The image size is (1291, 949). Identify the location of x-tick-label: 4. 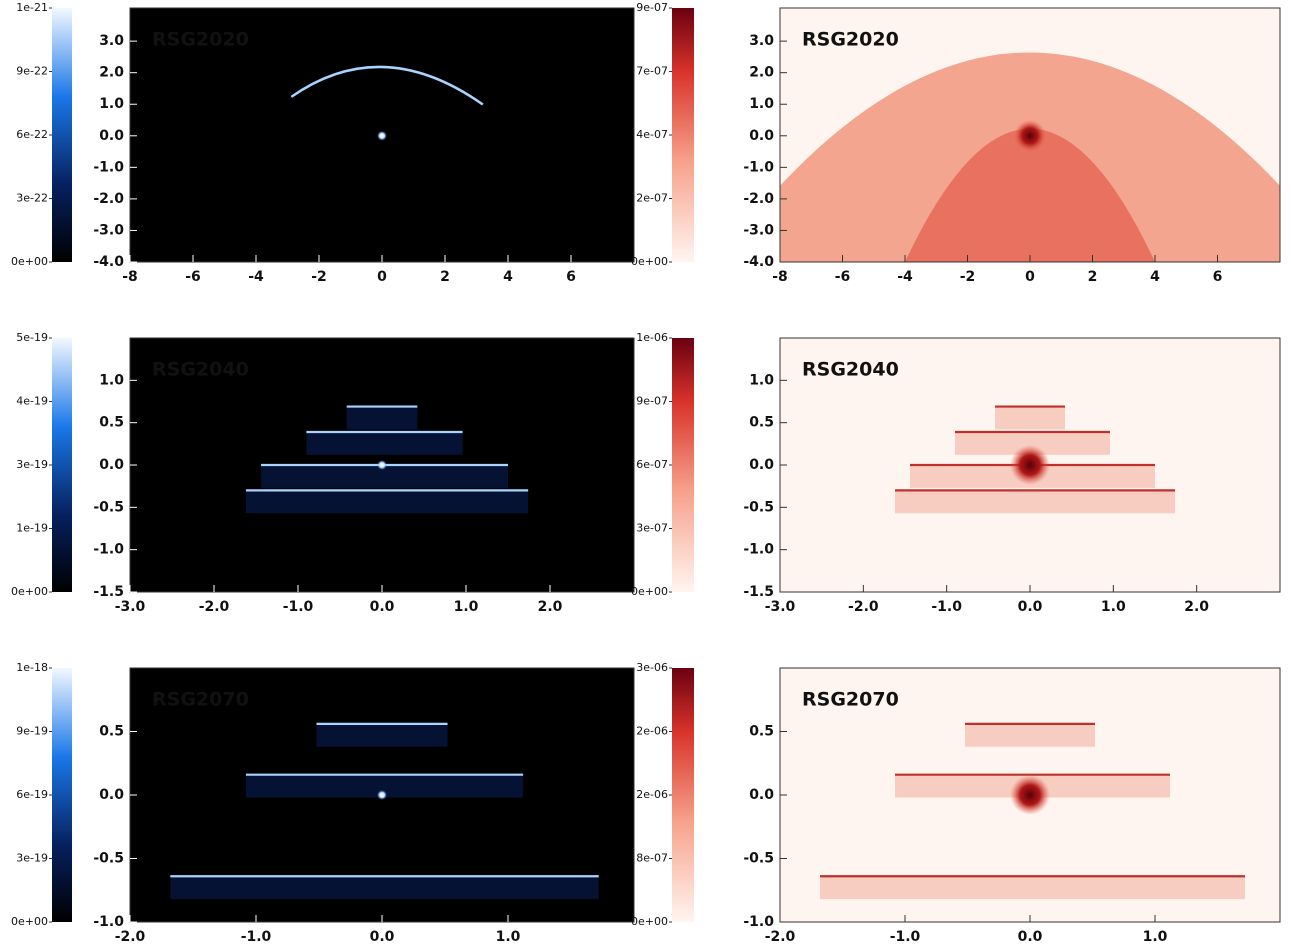
(508, 277).